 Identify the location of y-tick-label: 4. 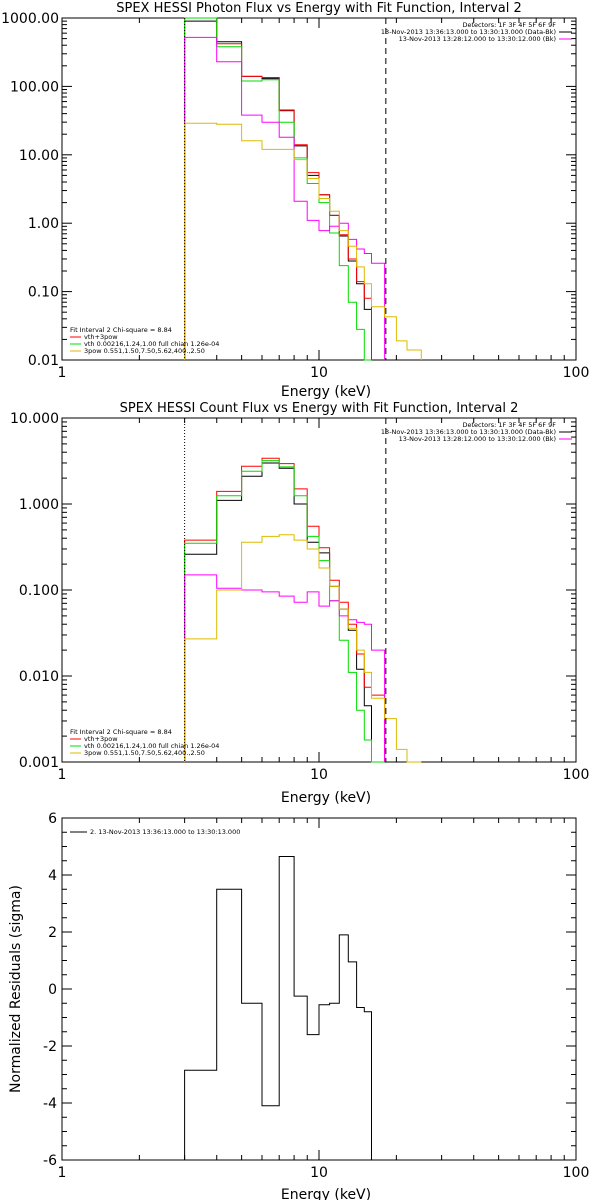
(52, 876).